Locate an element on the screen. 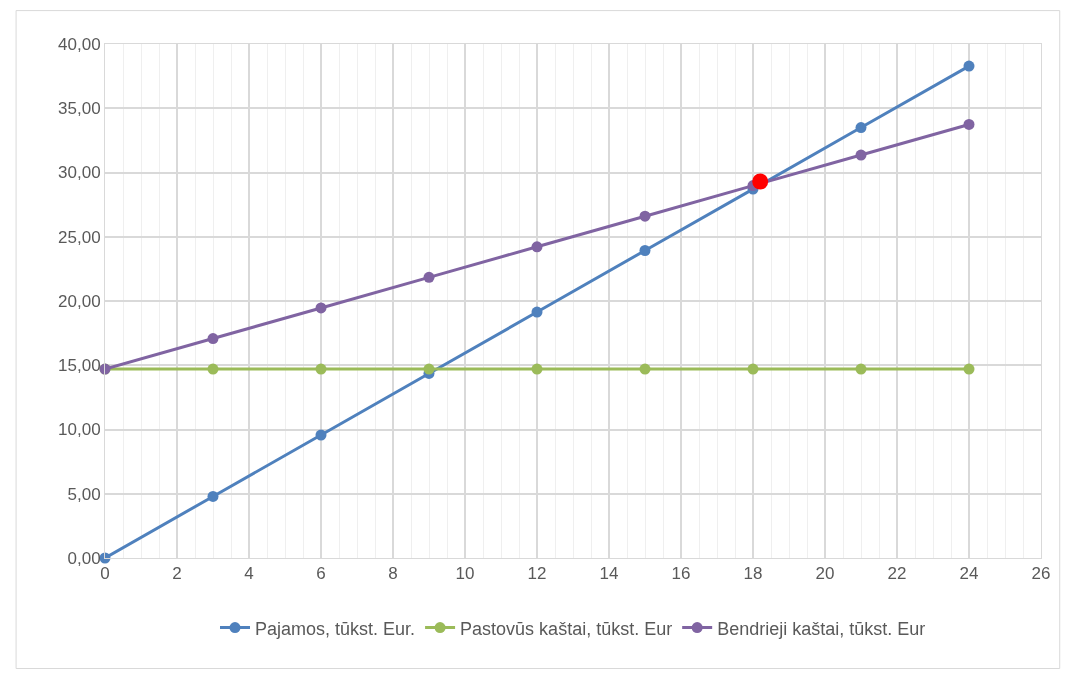 This screenshot has height=673, width=1069. x-tick-label: 14 is located at coordinates (609, 574).